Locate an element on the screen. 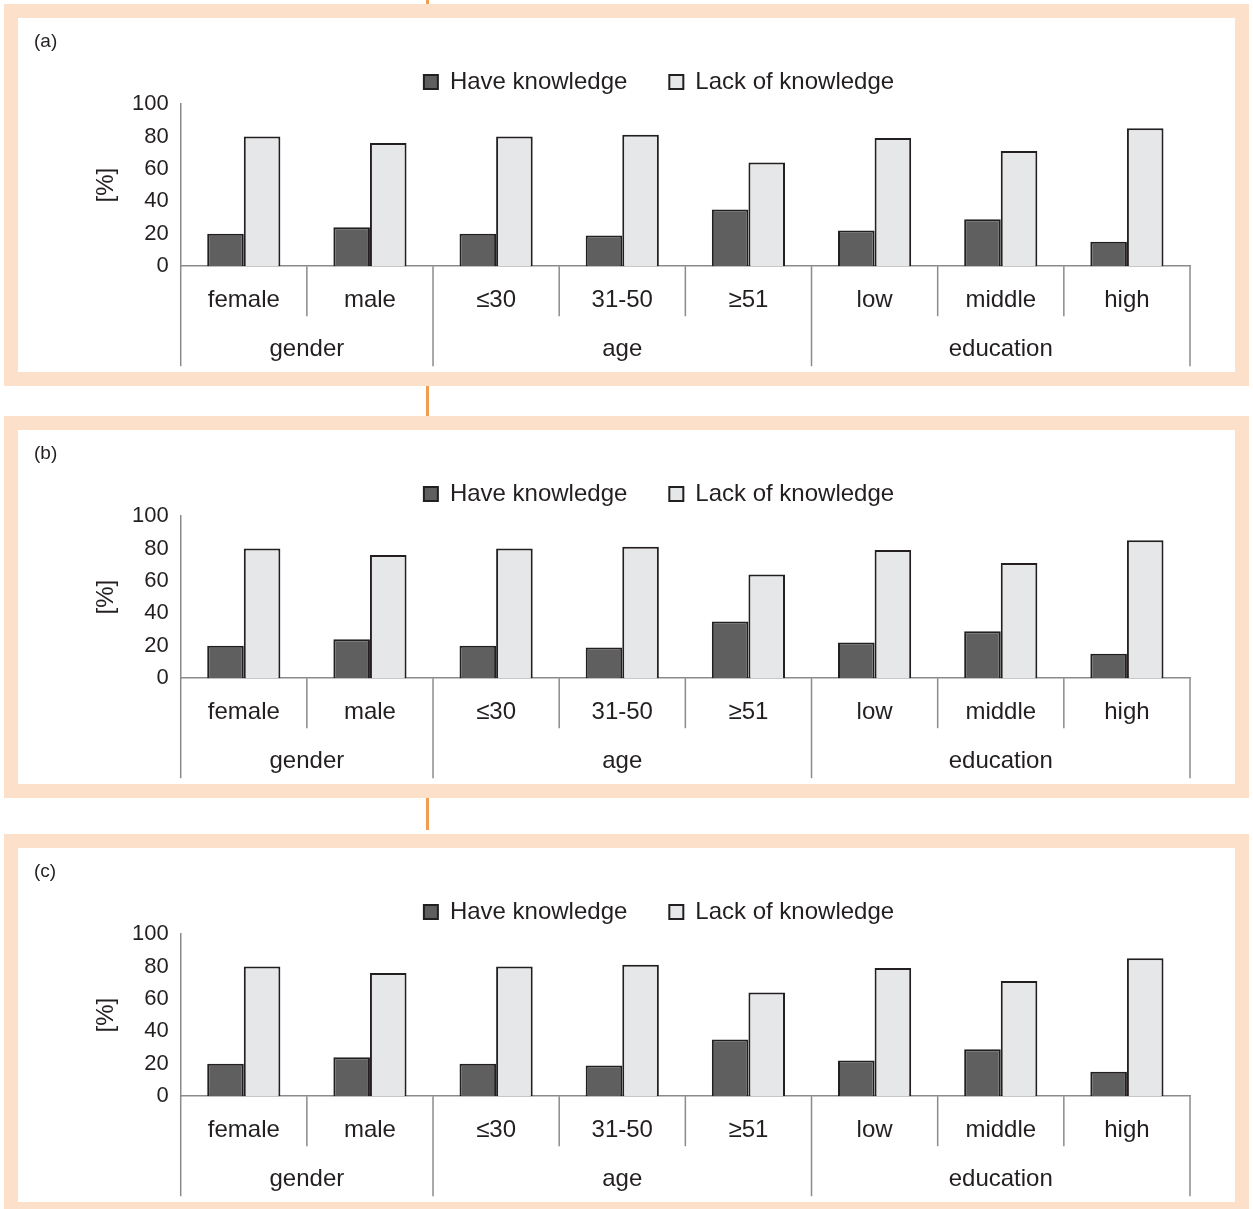  chart-title: (c) is located at coordinates (45, 871).